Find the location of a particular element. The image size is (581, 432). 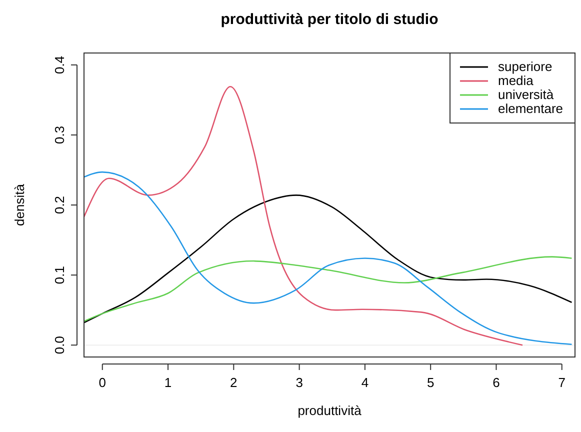

x-tick-label: 3 is located at coordinates (299, 382).